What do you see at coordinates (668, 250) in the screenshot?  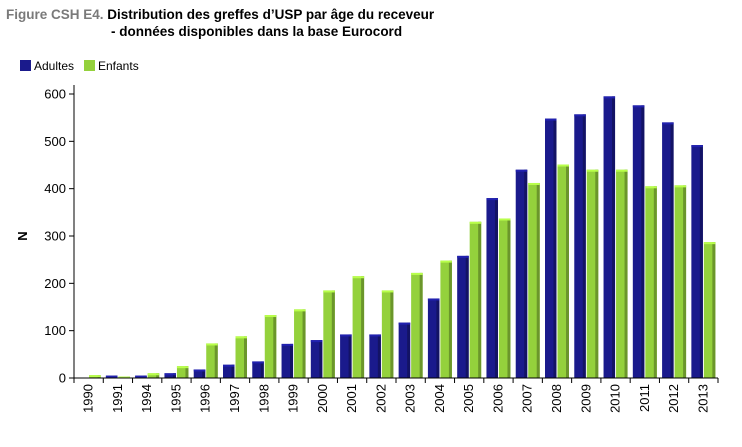 I see `bar-adultes-2012` at bounding box center [668, 250].